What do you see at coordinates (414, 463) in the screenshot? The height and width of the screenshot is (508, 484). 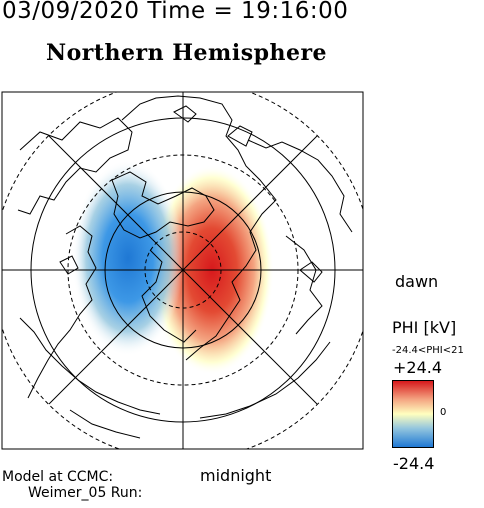 I see `colorbar-min-label: -24.4` at bounding box center [414, 463].